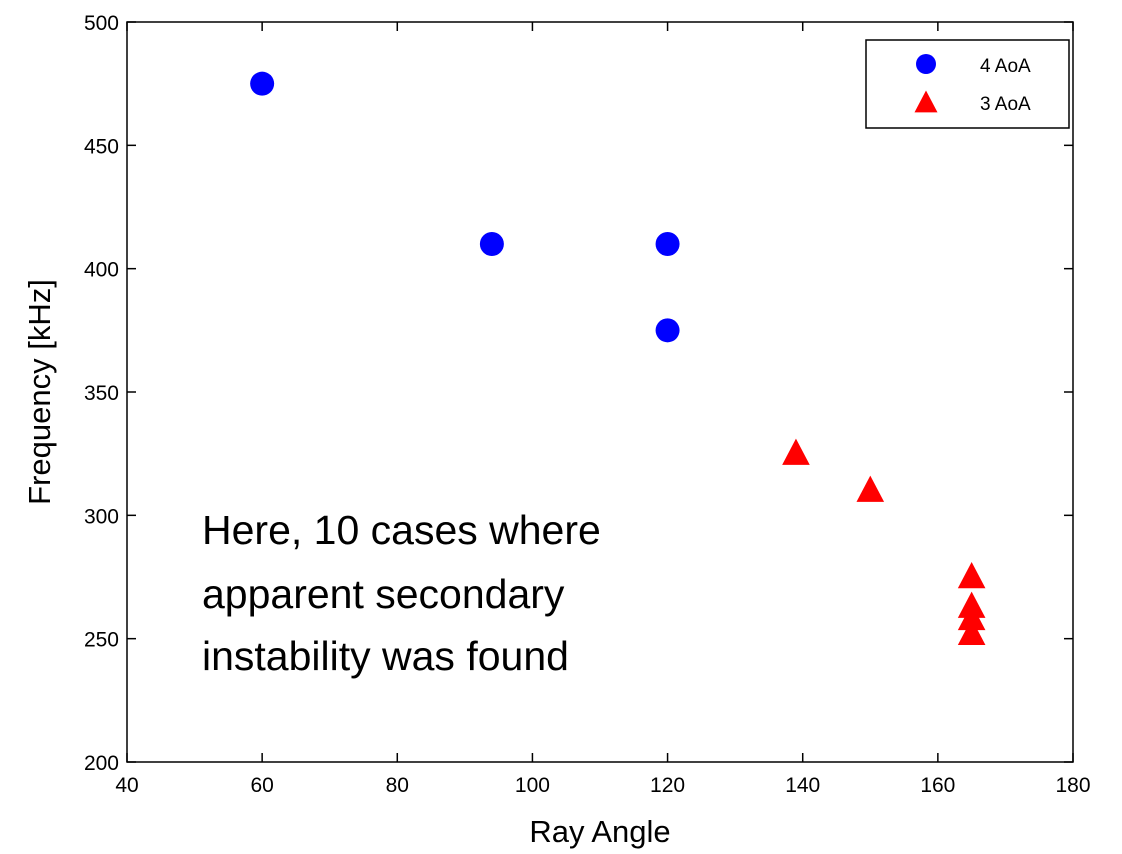  Describe the element at coordinates (101, 393) in the screenshot. I see `y-tick-label-350: 350` at that location.